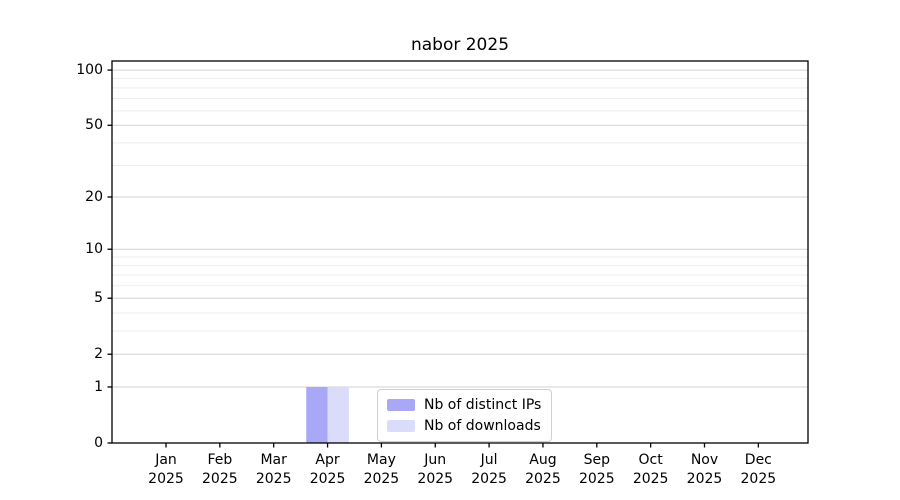  What do you see at coordinates (98, 386) in the screenshot?
I see `y-tick-label: 1` at bounding box center [98, 386].